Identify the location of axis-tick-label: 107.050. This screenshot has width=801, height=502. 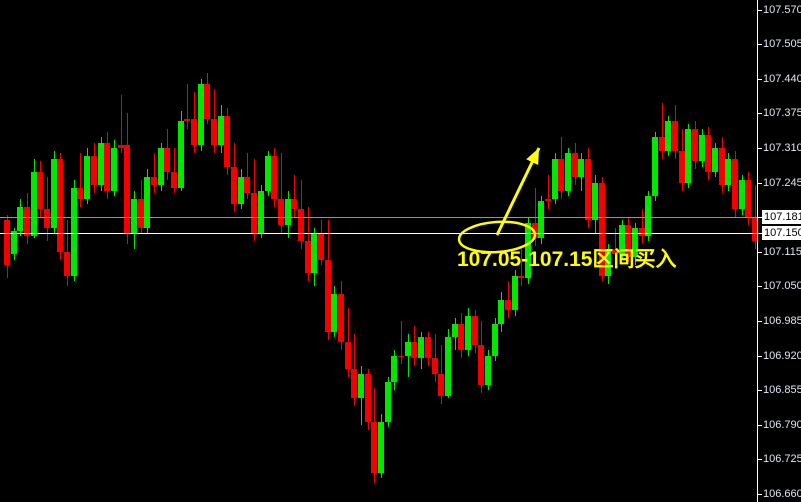
(782, 286).